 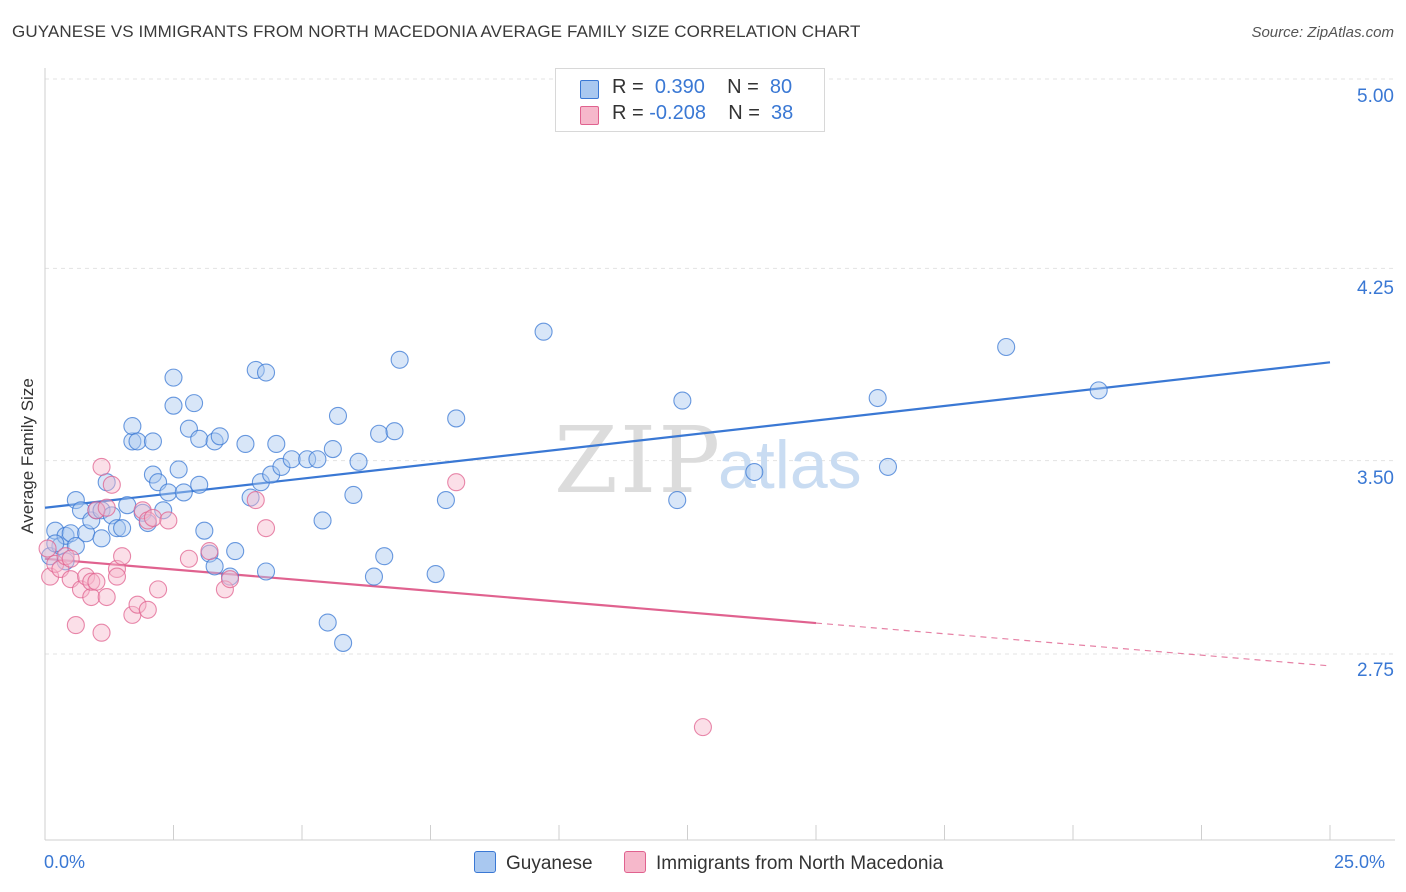 I want to click on y-tick-label-500: 5.00, so click(x=1375, y=96).